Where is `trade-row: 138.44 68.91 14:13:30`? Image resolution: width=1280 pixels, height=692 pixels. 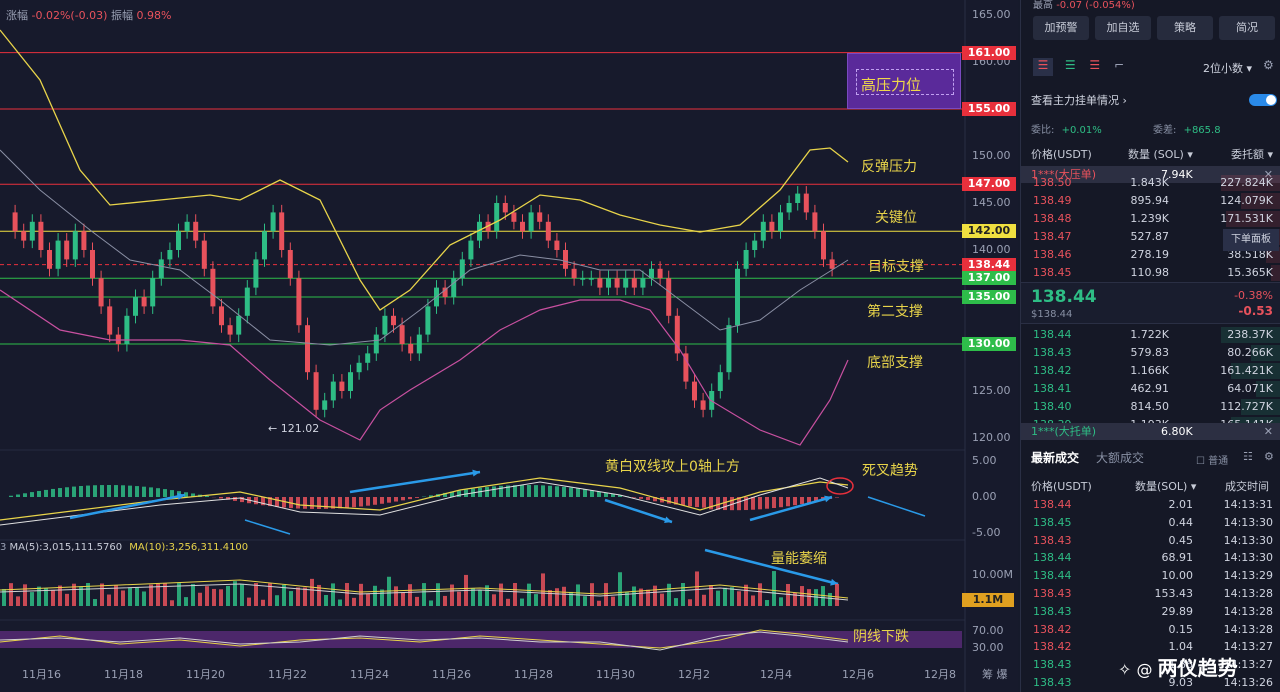
trade-row: 138.44 68.91 14:13:30 is located at coordinates (1150, 558).